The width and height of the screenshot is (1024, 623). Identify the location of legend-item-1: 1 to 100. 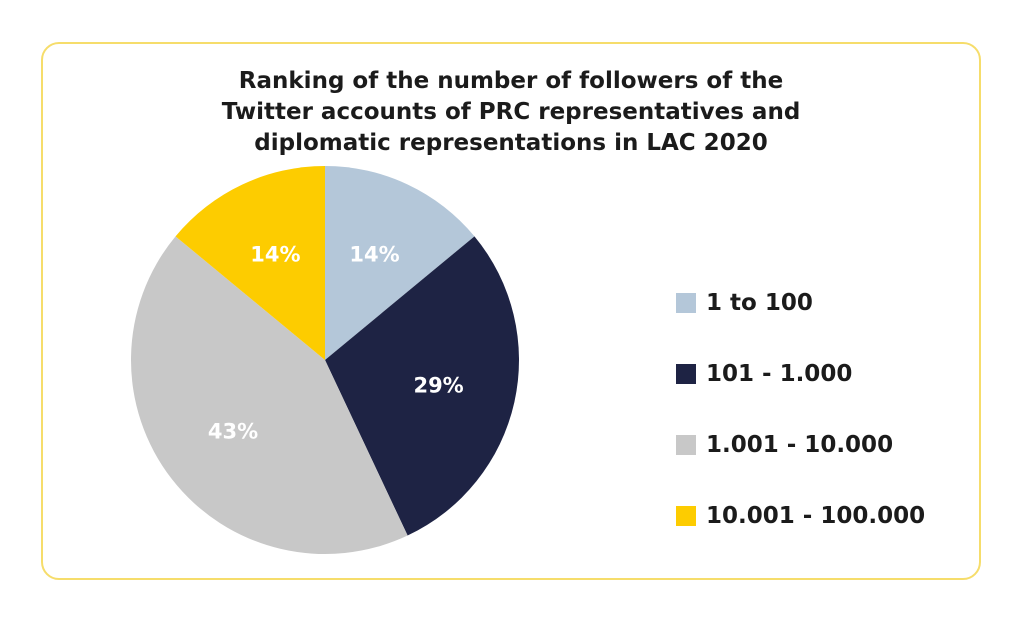
(800, 303).